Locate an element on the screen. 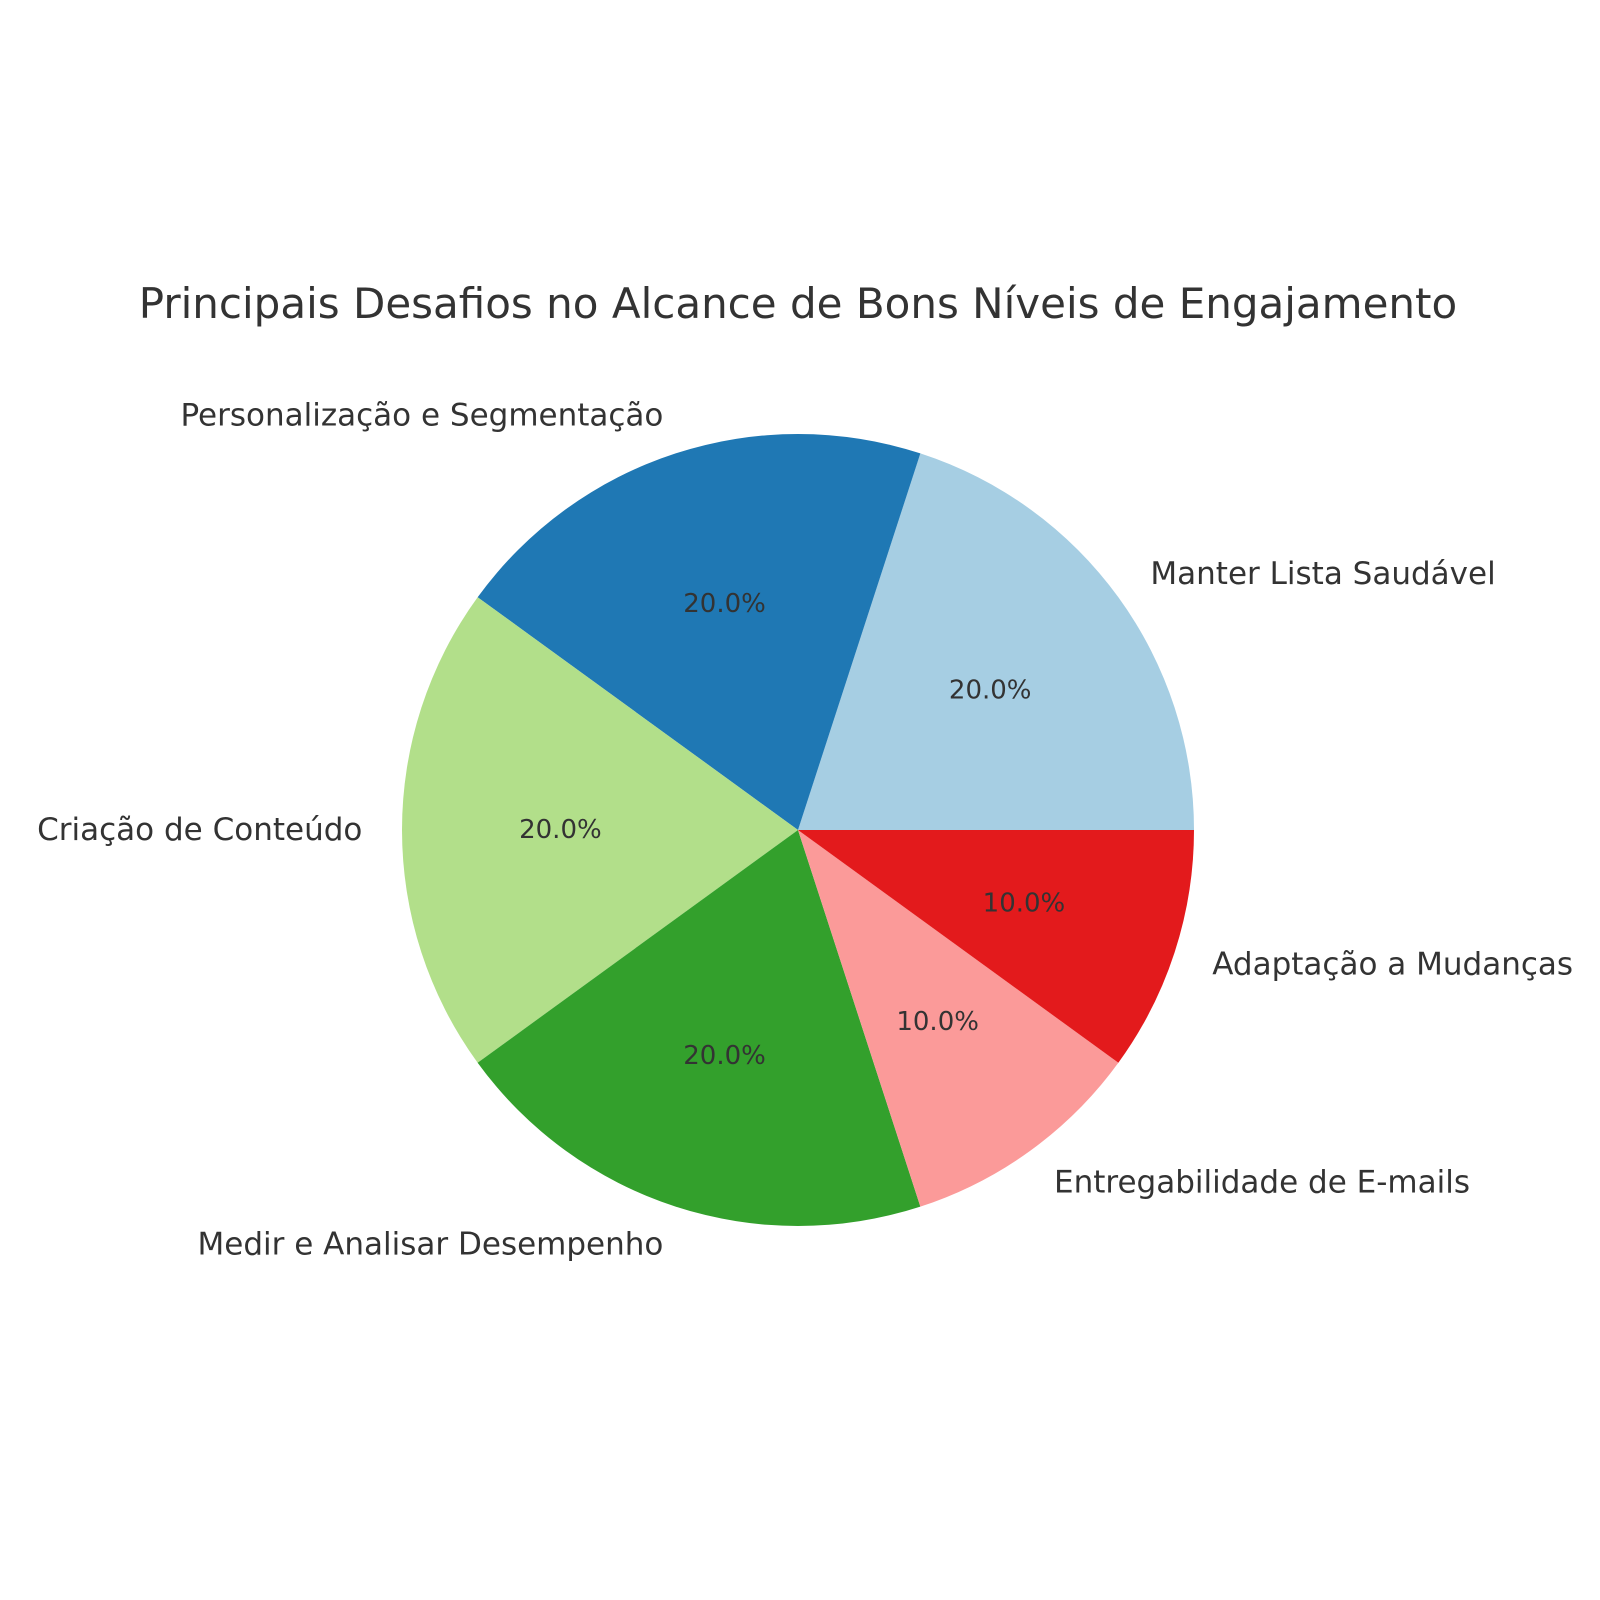  category-label: Adaptação a Mudanças is located at coordinates (1392, 965).